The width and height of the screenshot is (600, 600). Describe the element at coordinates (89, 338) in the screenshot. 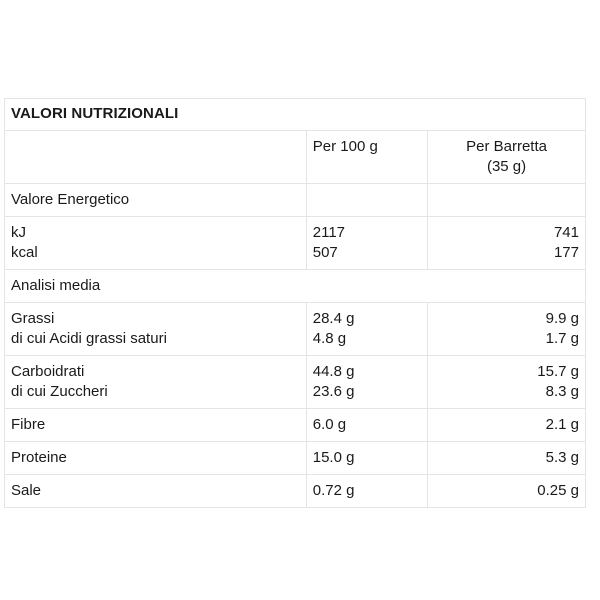

I see `label-saturated: di cui Acidi grassi saturi` at that location.